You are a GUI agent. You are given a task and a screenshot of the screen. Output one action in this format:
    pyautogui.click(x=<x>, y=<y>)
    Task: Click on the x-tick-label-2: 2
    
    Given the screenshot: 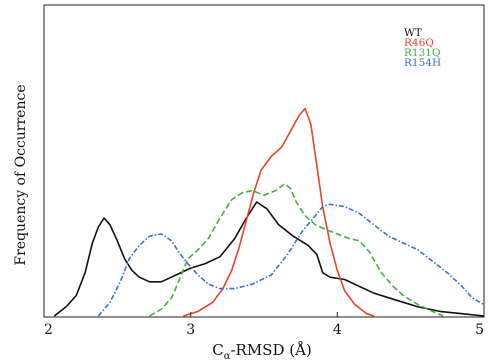 What is the action you would take?
    pyautogui.click(x=48, y=330)
    